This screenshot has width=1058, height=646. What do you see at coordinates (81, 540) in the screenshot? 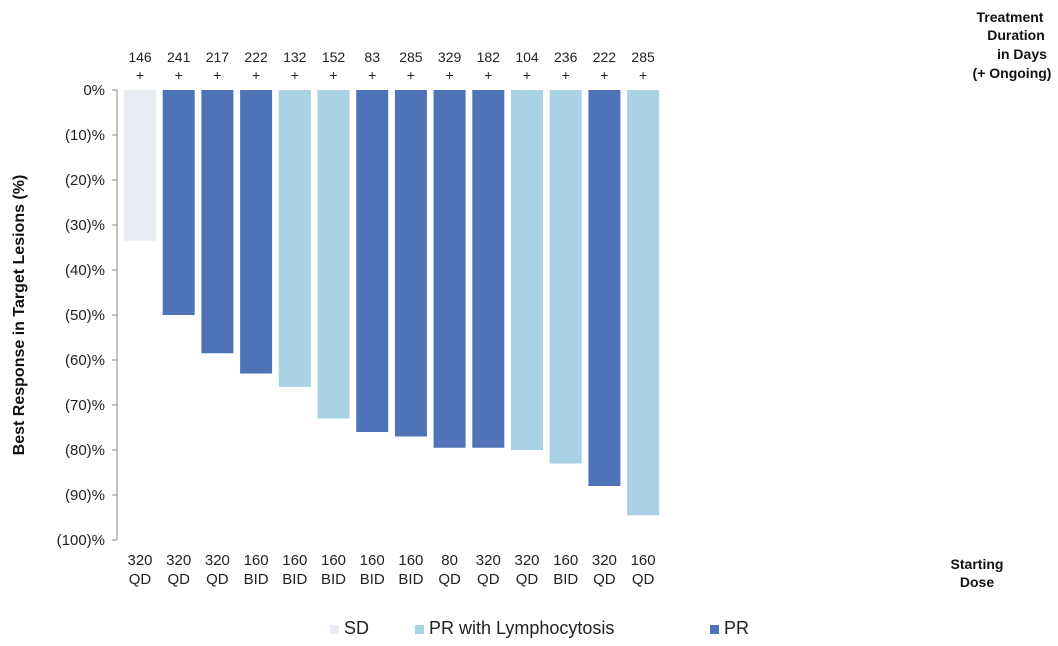
I see `y-tick-label: (100)%` at bounding box center [81, 540].